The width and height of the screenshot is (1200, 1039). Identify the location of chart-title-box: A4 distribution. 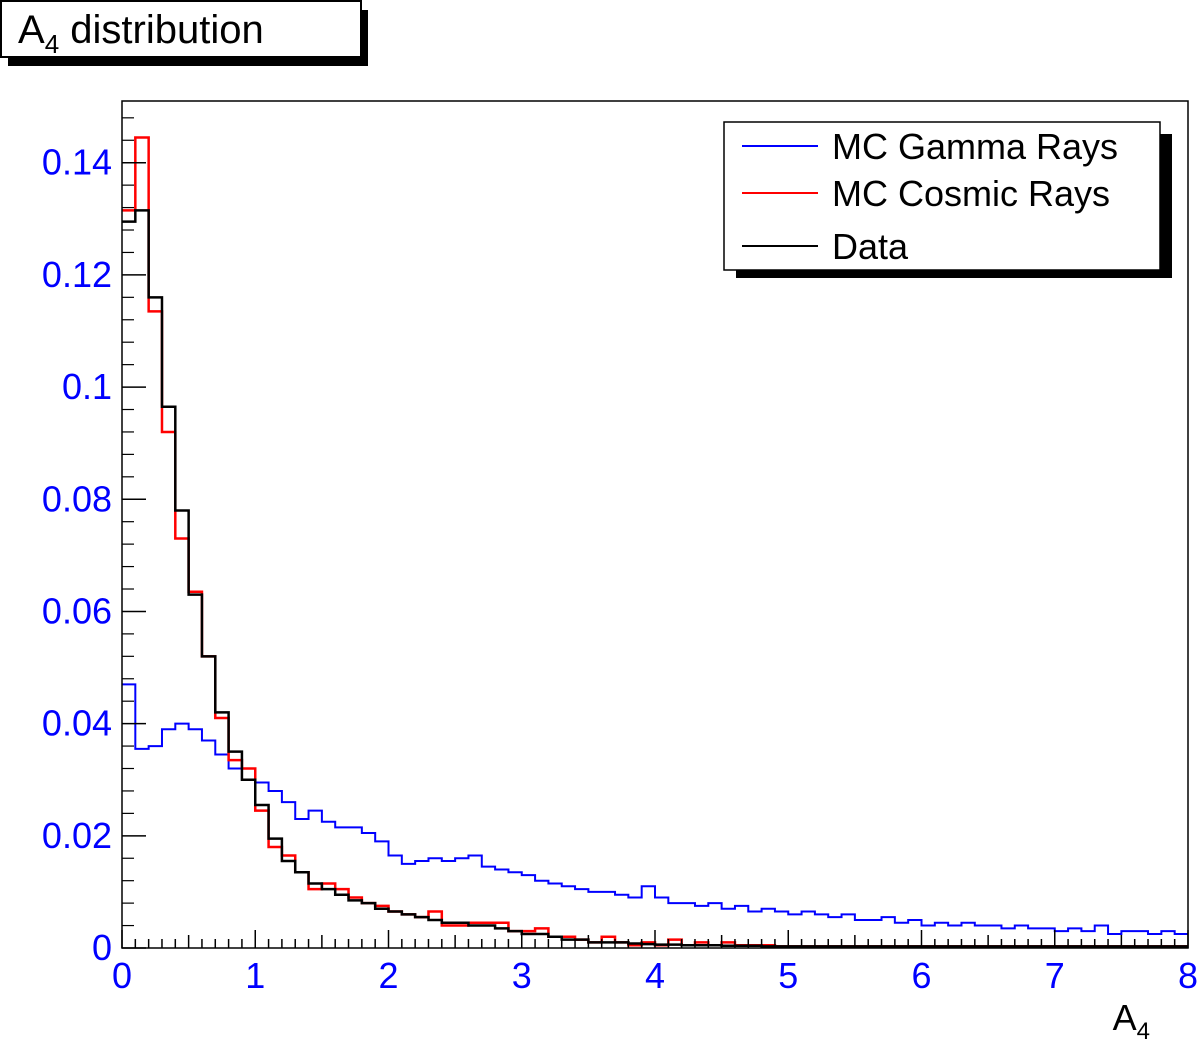
(184, 33).